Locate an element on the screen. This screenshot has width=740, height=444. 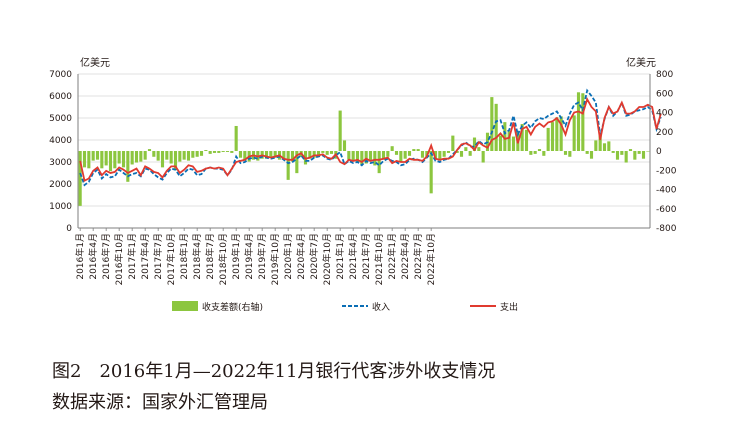
right-tick-label: 200 is located at coordinates (664, 133).